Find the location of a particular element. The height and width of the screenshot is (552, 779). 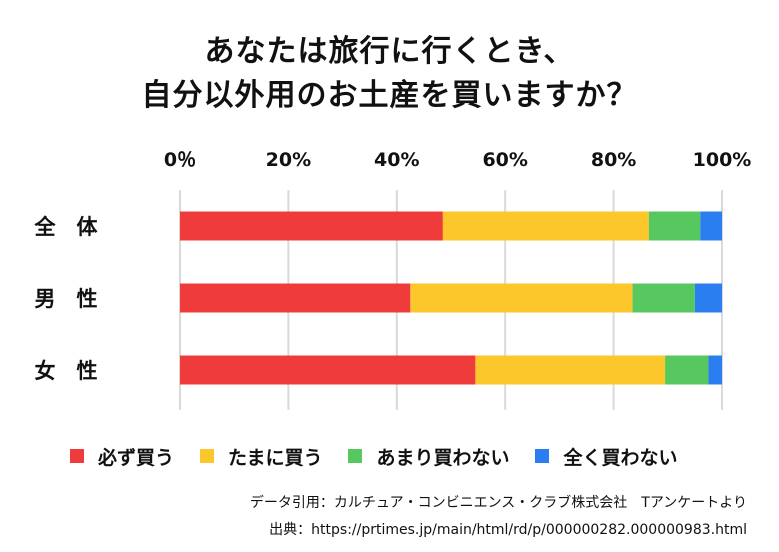

chart-title-line1: あなたは旅行に行くとき、 is located at coordinates (389, 51).